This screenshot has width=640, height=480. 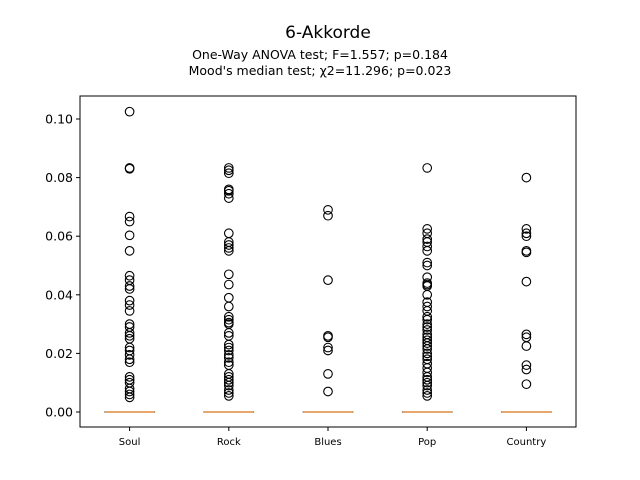 What do you see at coordinates (59, 412) in the screenshot?
I see `y-tick-label: 0.00` at bounding box center [59, 412].